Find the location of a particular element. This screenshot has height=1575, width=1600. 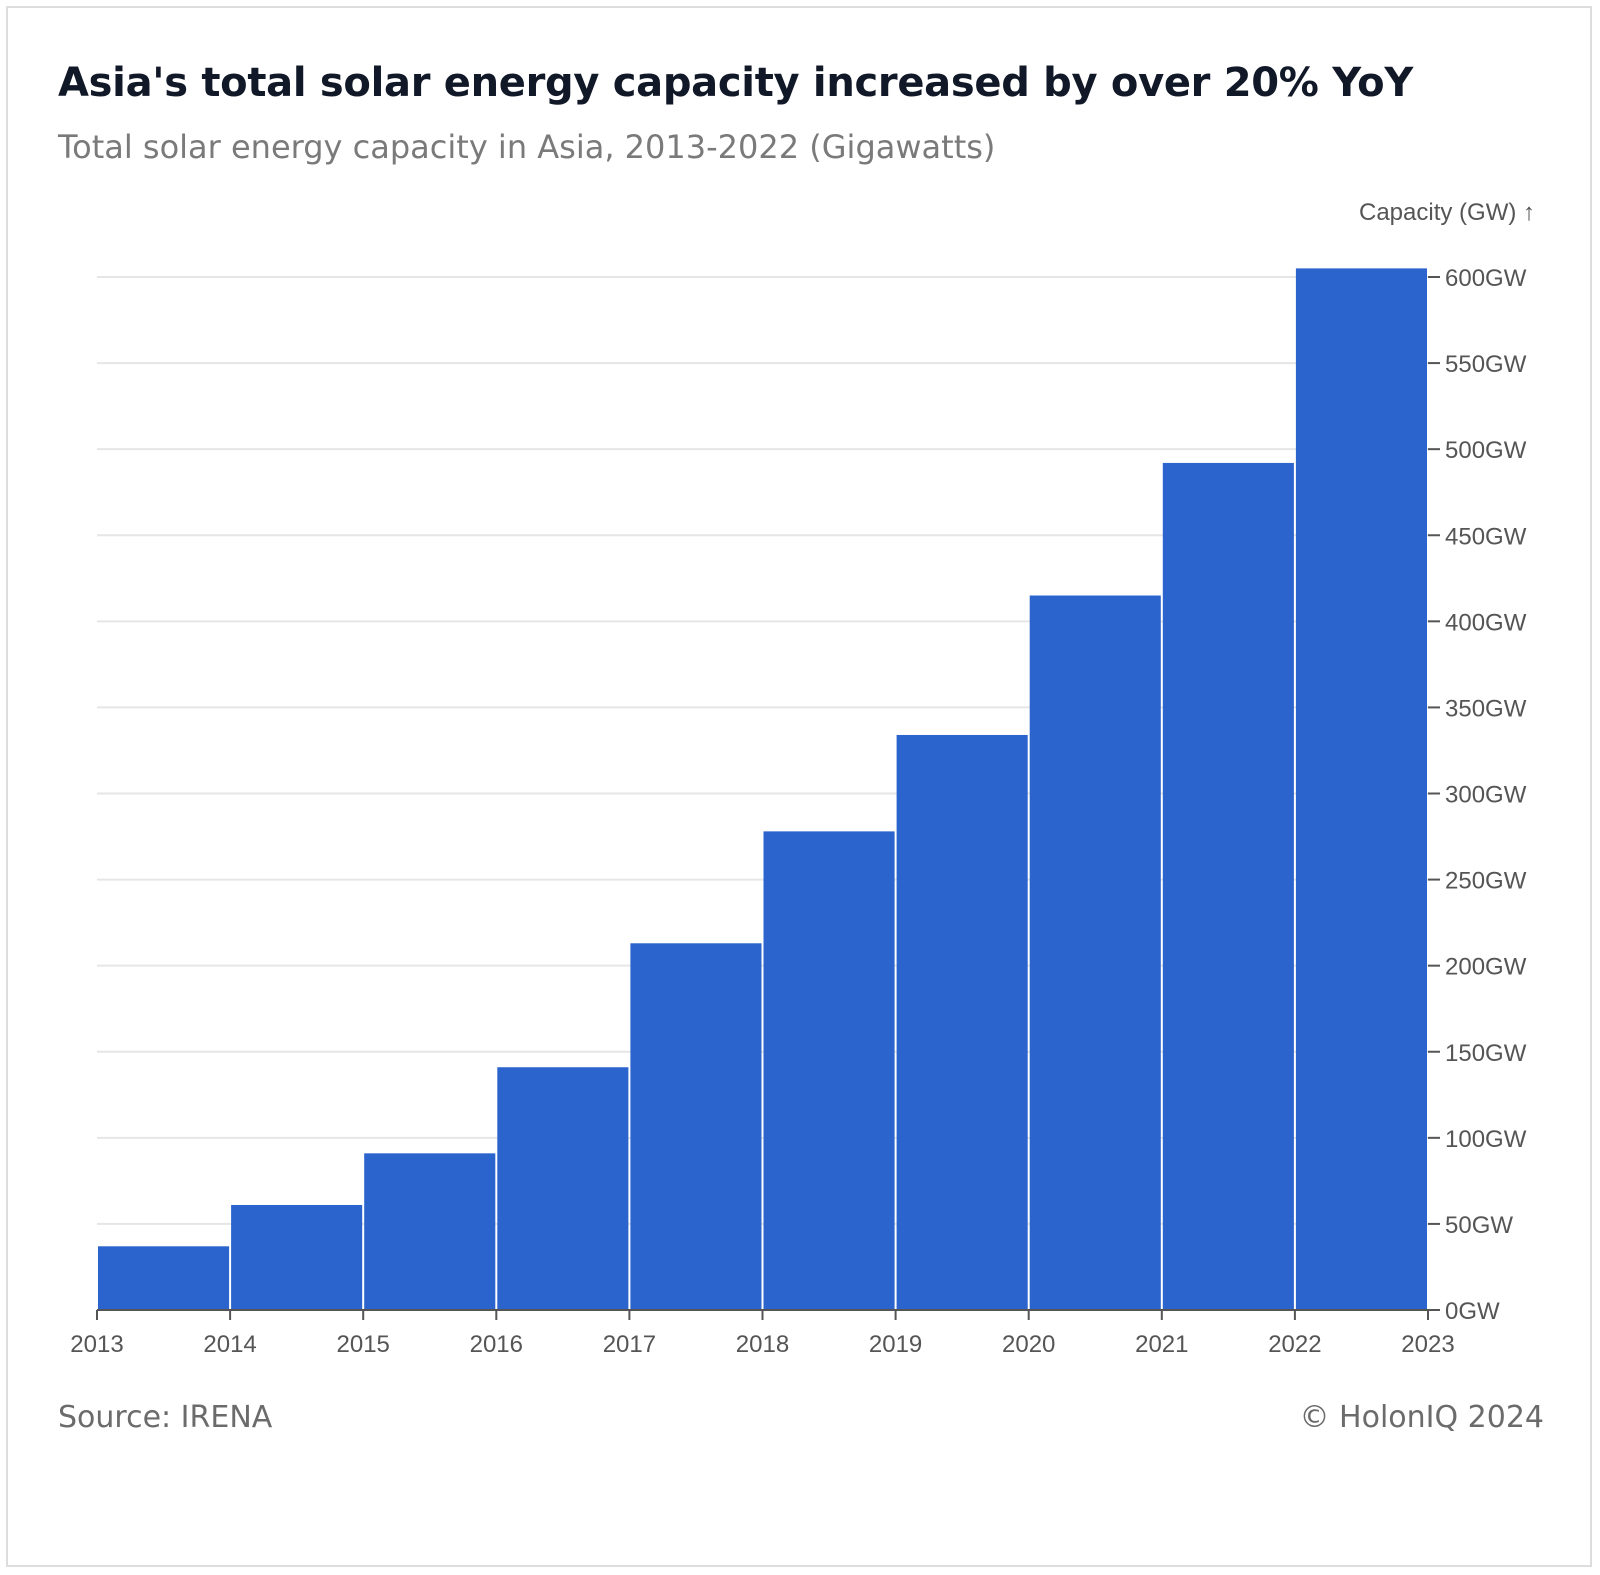

x-tick-label: 2014 is located at coordinates (229, 1344).